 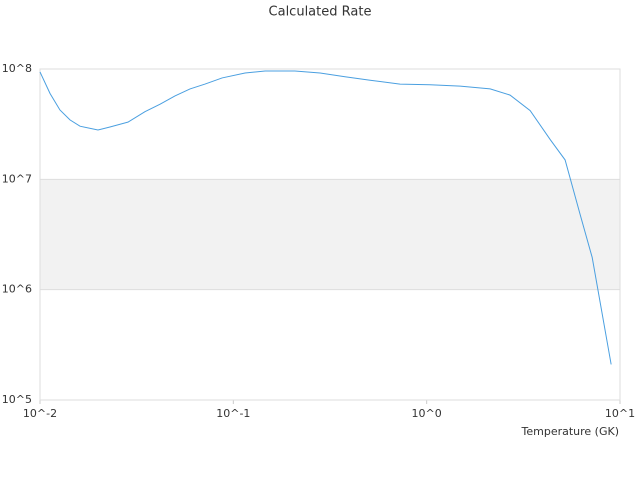 I want to click on chart-title: Calculated Rate, so click(x=320, y=12).